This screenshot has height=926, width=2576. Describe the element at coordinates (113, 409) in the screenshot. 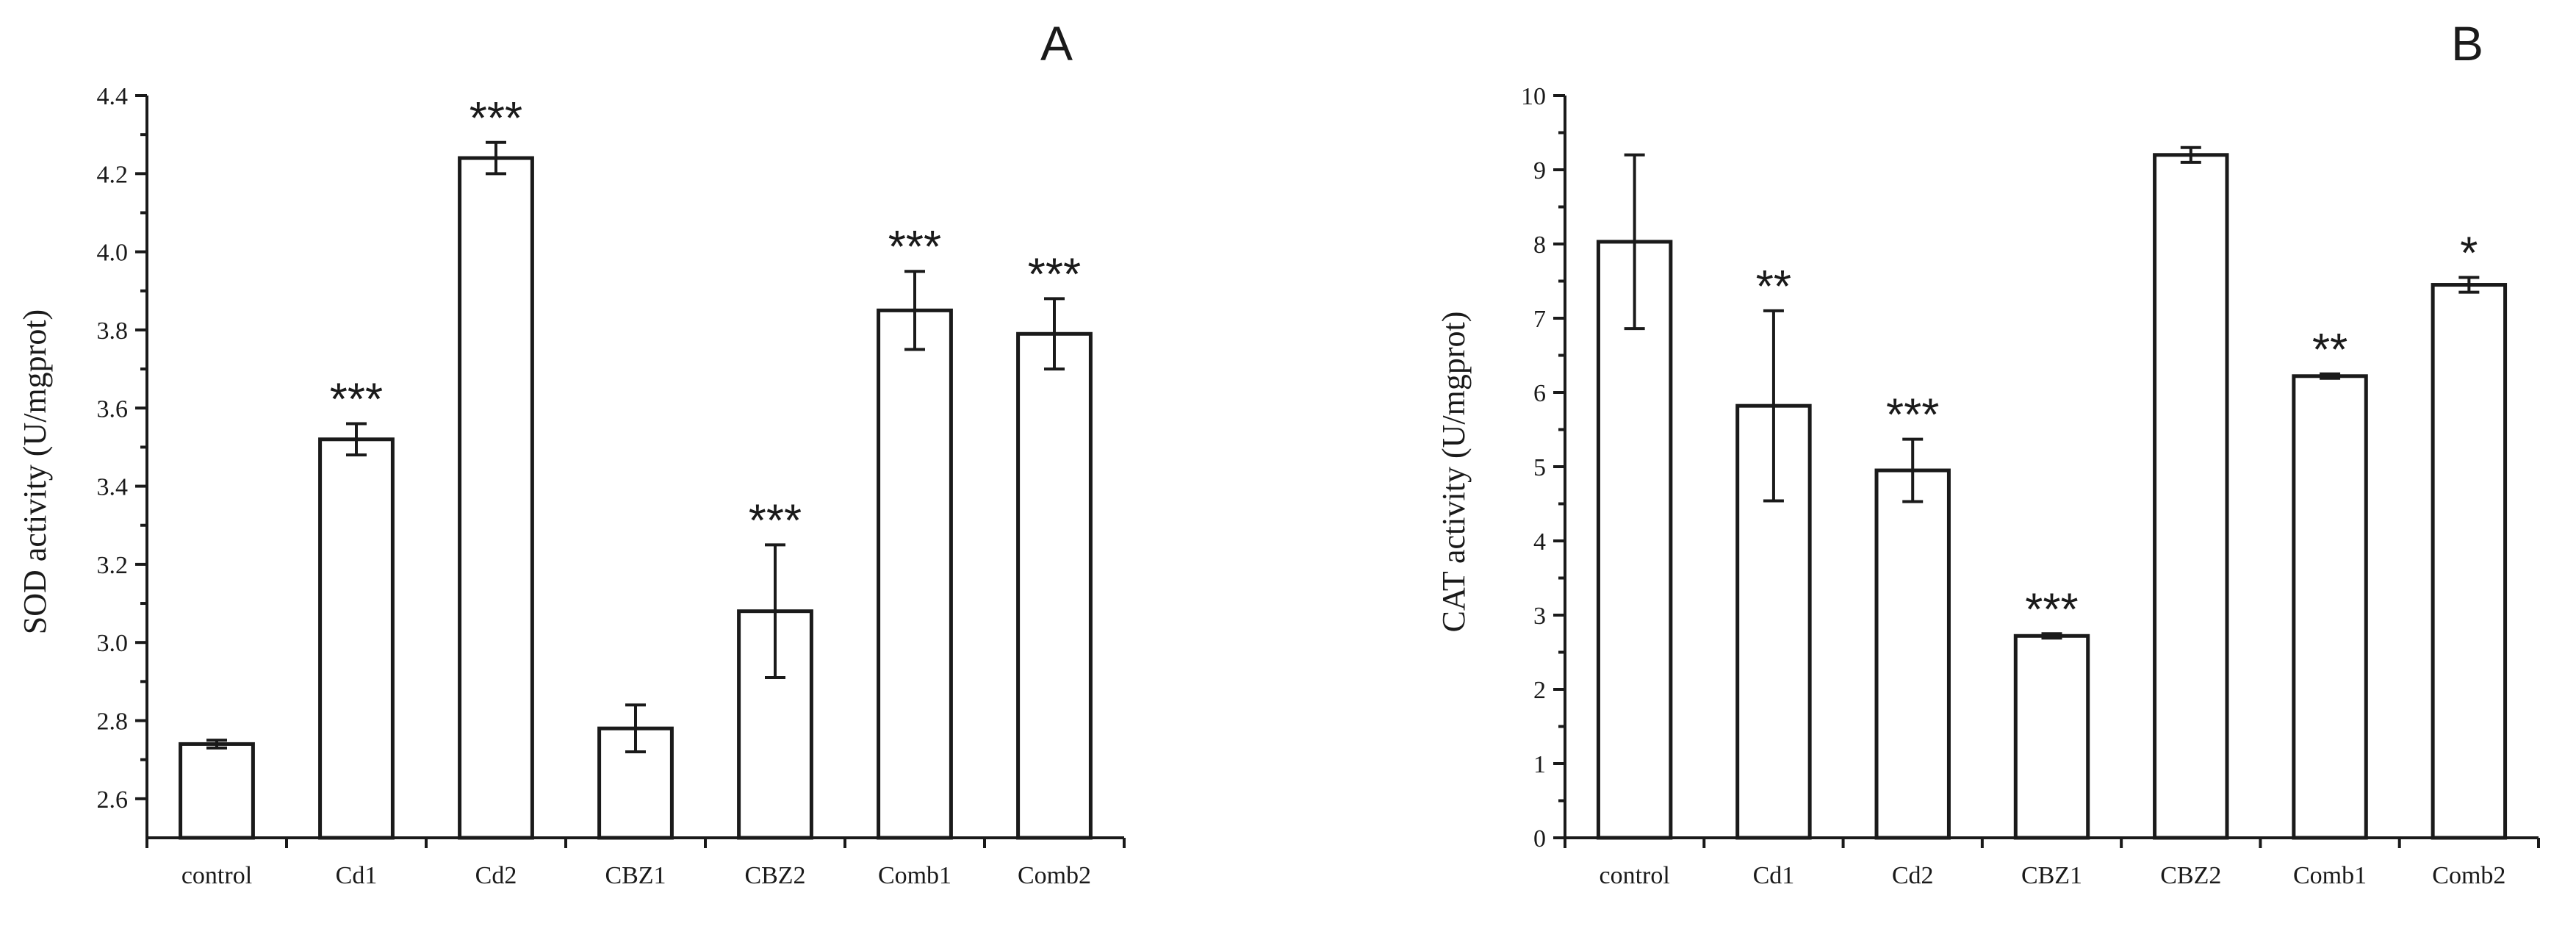

I see `panel-a-y-tick-label: 3.6` at that location.